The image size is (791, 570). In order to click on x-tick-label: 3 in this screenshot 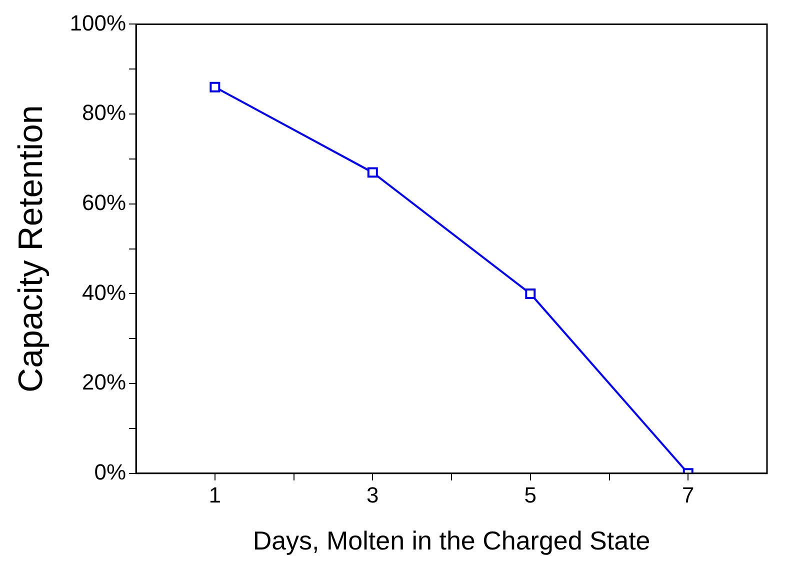, I will do `click(372, 495)`.